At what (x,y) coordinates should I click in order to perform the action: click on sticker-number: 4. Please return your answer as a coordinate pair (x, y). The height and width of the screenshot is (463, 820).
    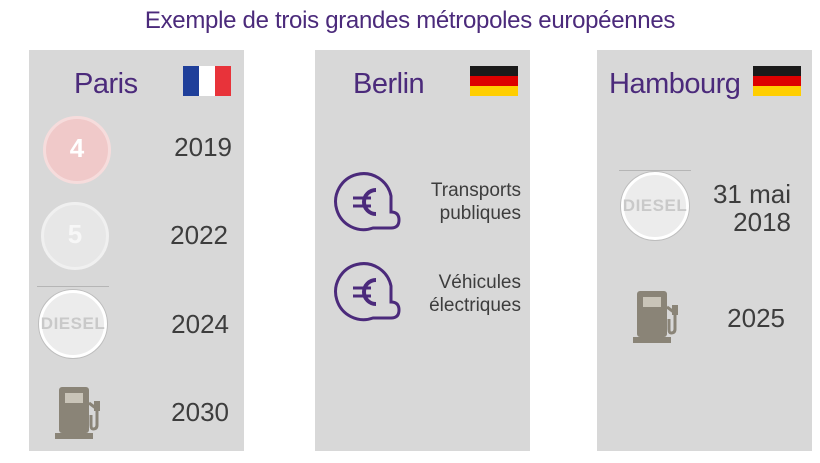
    Looking at the image, I should click on (77, 148).